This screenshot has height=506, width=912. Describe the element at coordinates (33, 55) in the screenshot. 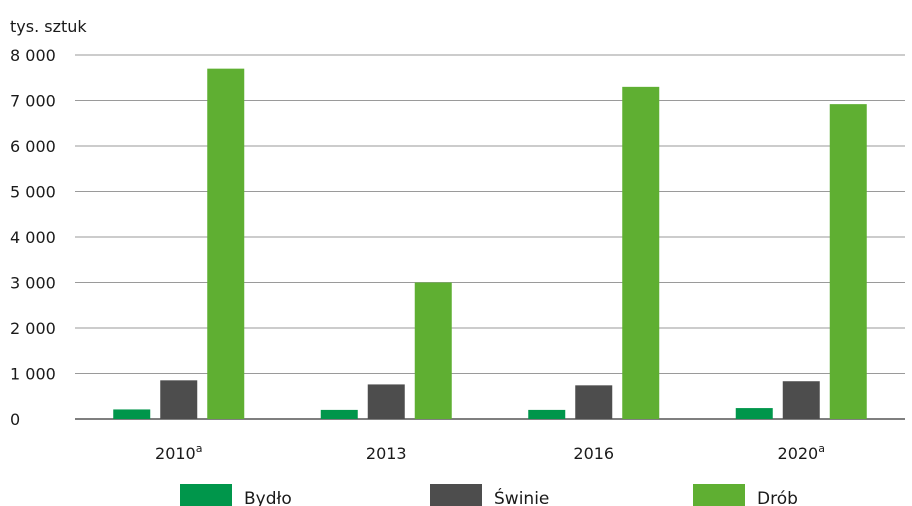

I see `y-tick-label: 8 000` at that location.